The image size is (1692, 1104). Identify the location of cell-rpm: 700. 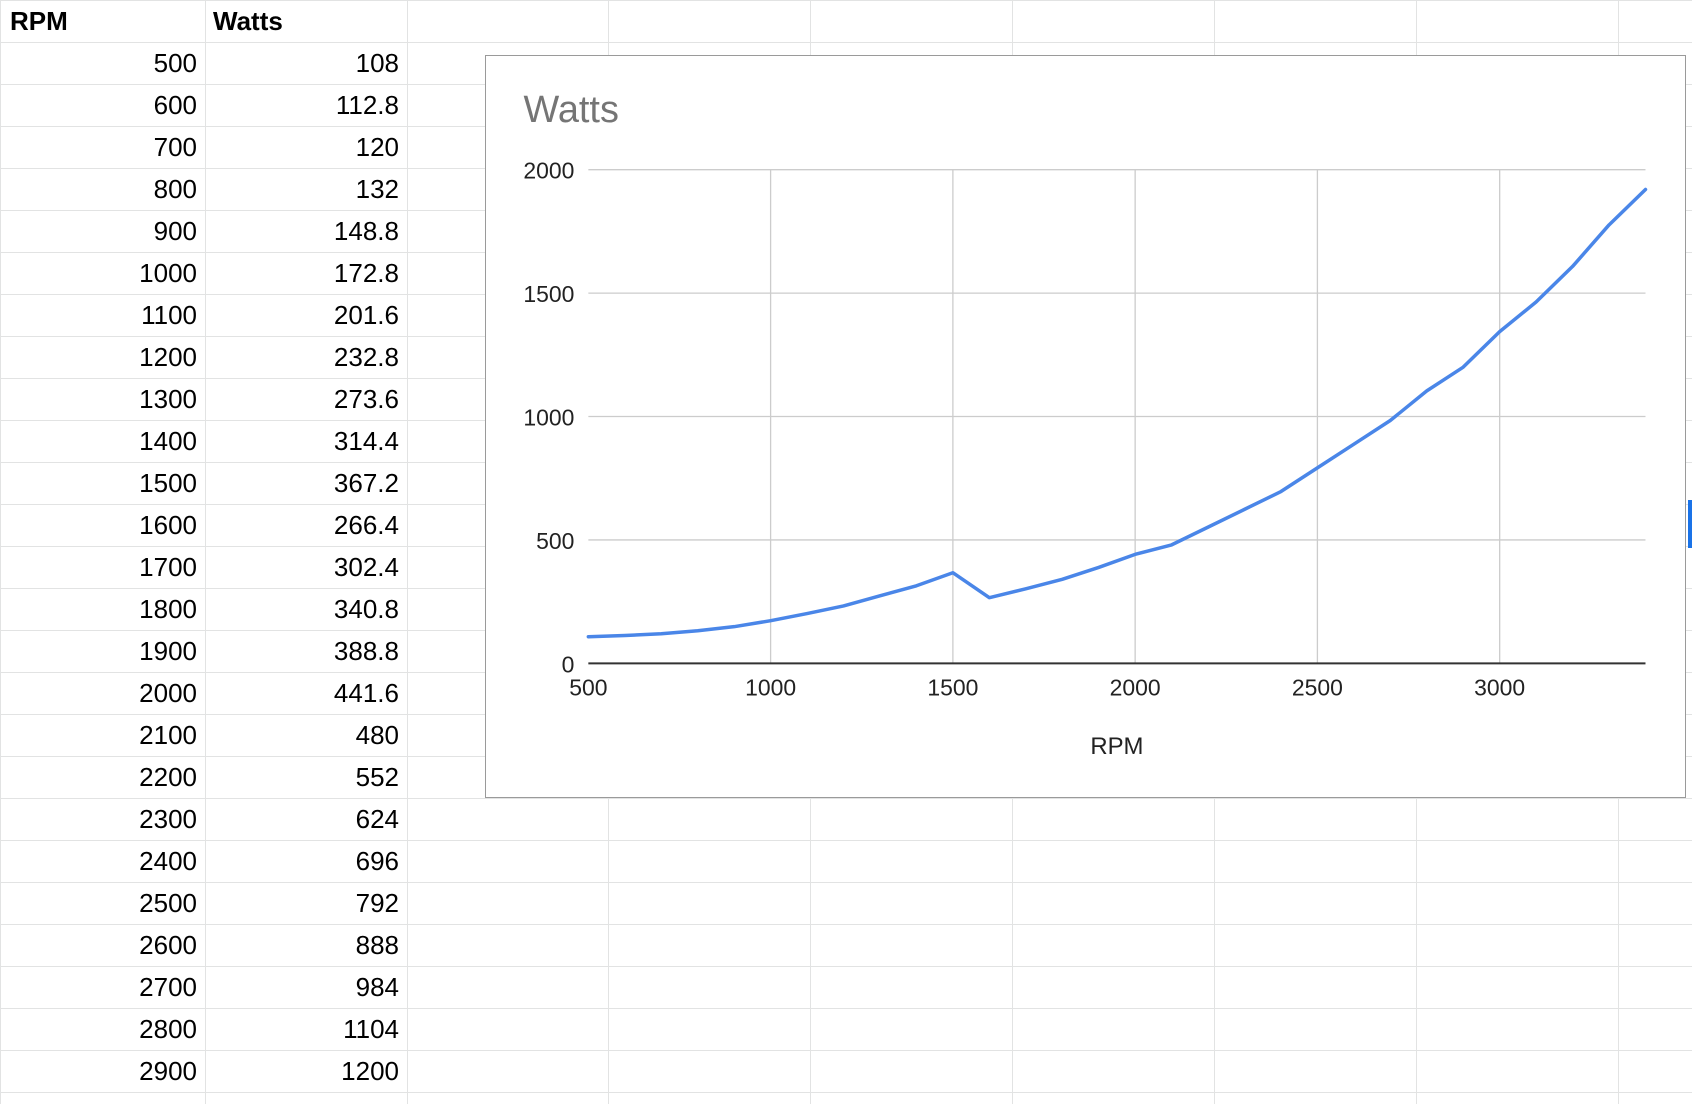
(175, 147).